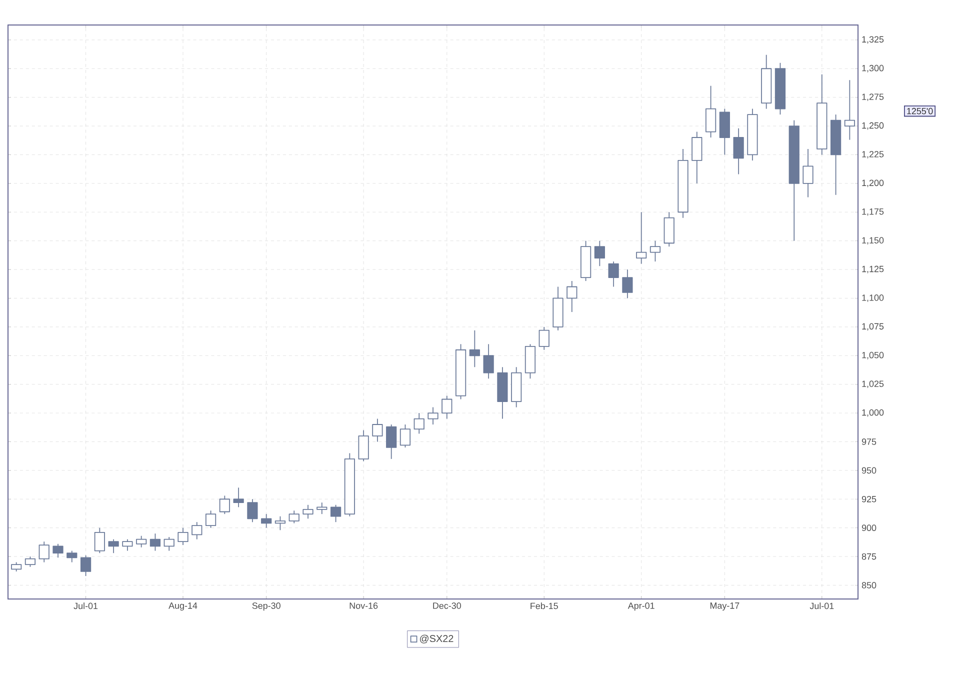 The image size is (965, 676). Describe the element at coordinates (920, 111) in the screenshot. I see `text: 1255'0` at that location.